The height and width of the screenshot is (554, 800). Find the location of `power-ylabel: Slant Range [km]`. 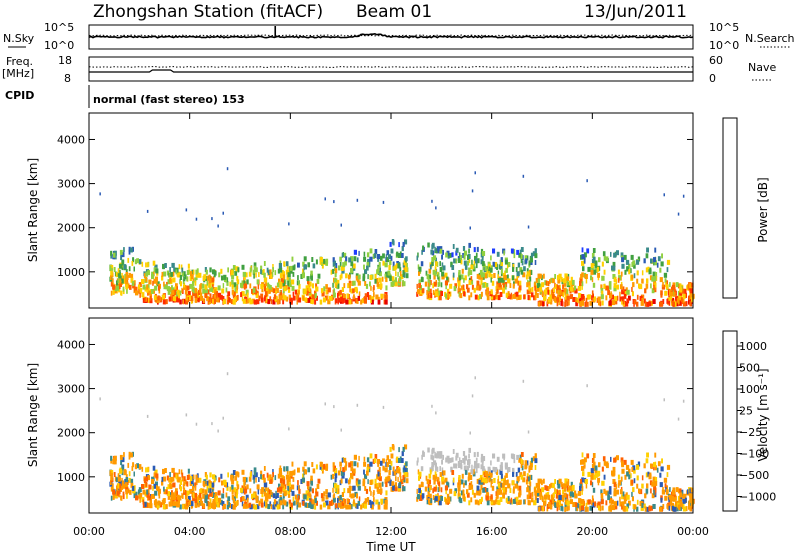

power-ylabel: Slant Range [km] is located at coordinates (33, 210).